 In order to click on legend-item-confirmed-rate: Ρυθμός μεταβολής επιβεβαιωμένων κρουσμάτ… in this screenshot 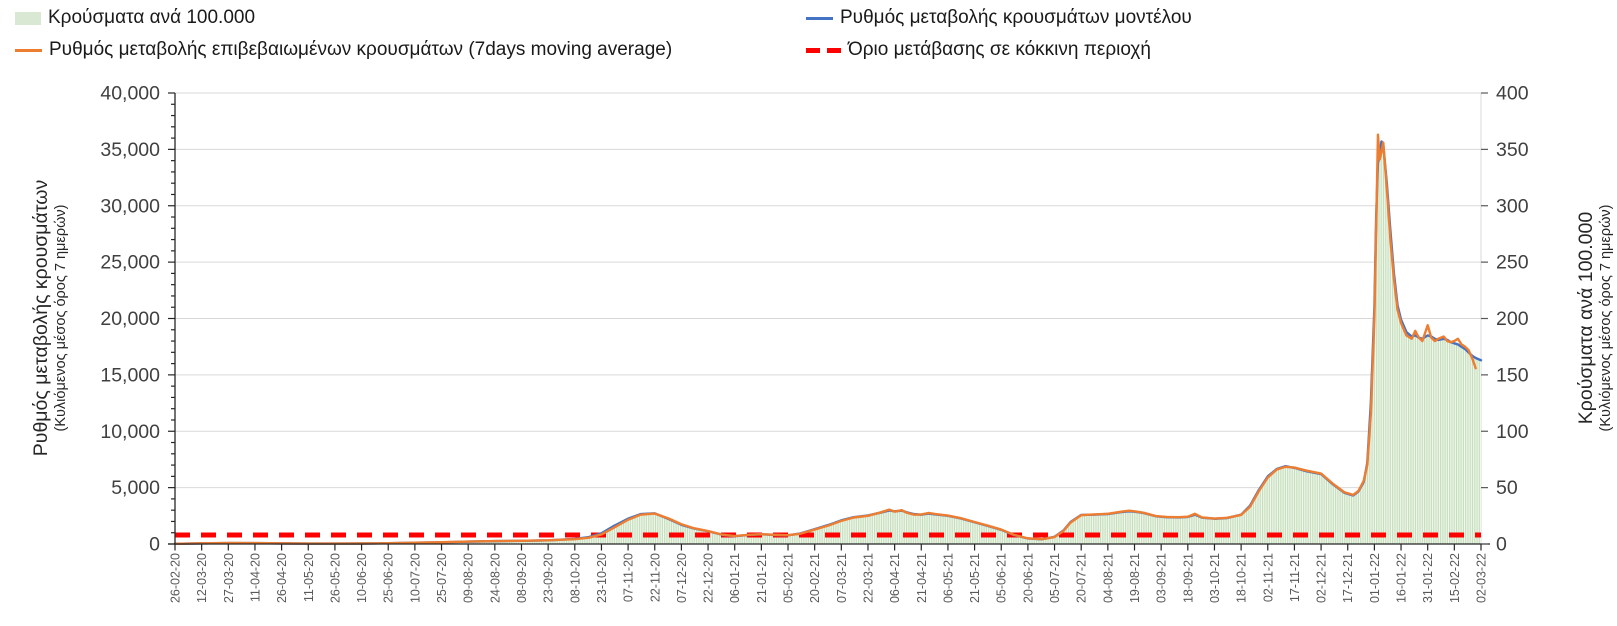, I will do `click(343, 50)`.